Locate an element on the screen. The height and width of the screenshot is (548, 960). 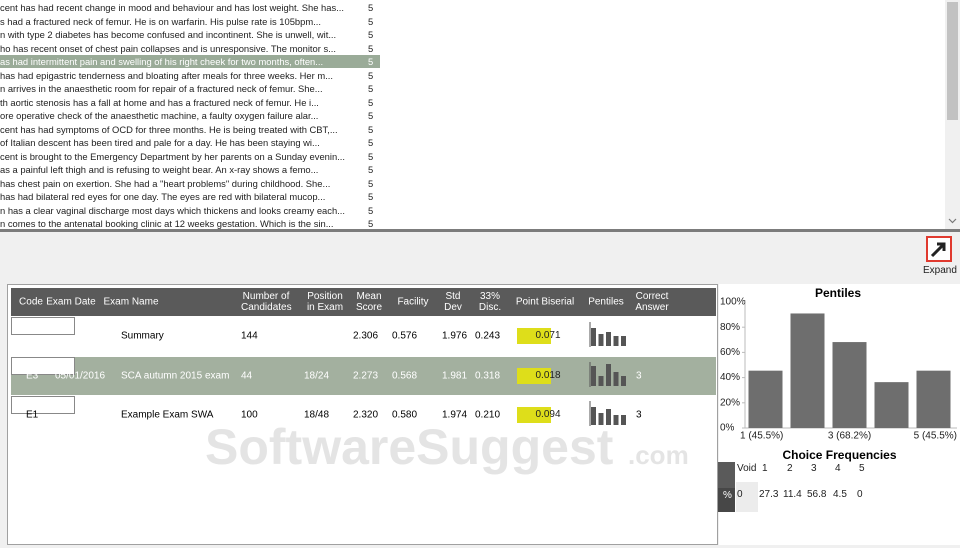
cell: 2.273 is located at coordinates (366, 375).